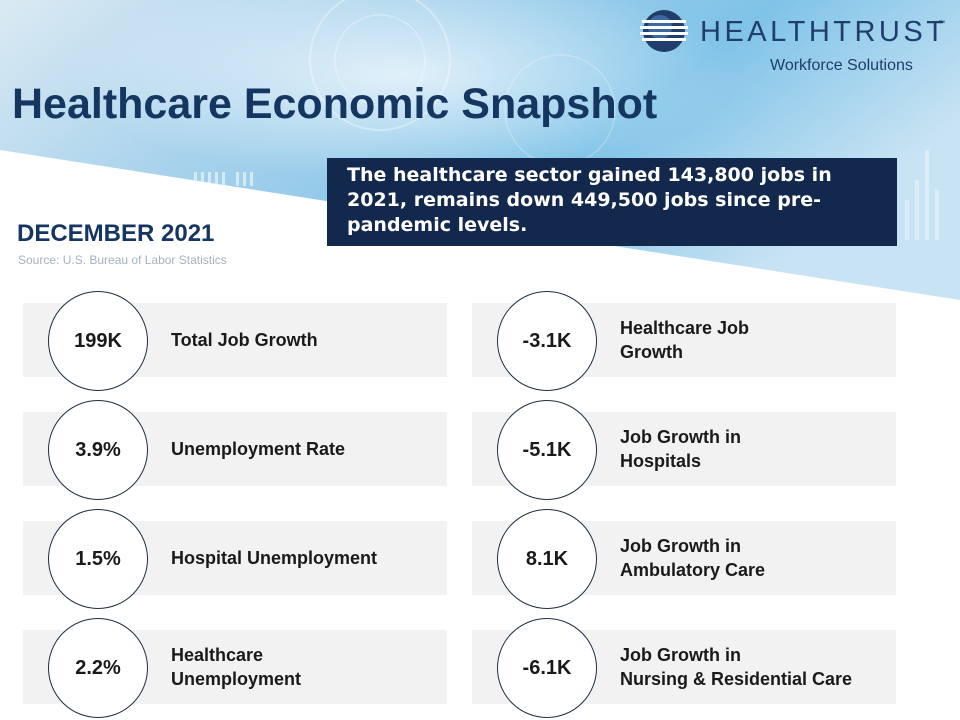 This screenshot has height=720, width=960. What do you see at coordinates (841, 65) in the screenshot?
I see `logo-subtitle: Workforce Solutions` at bounding box center [841, 65].